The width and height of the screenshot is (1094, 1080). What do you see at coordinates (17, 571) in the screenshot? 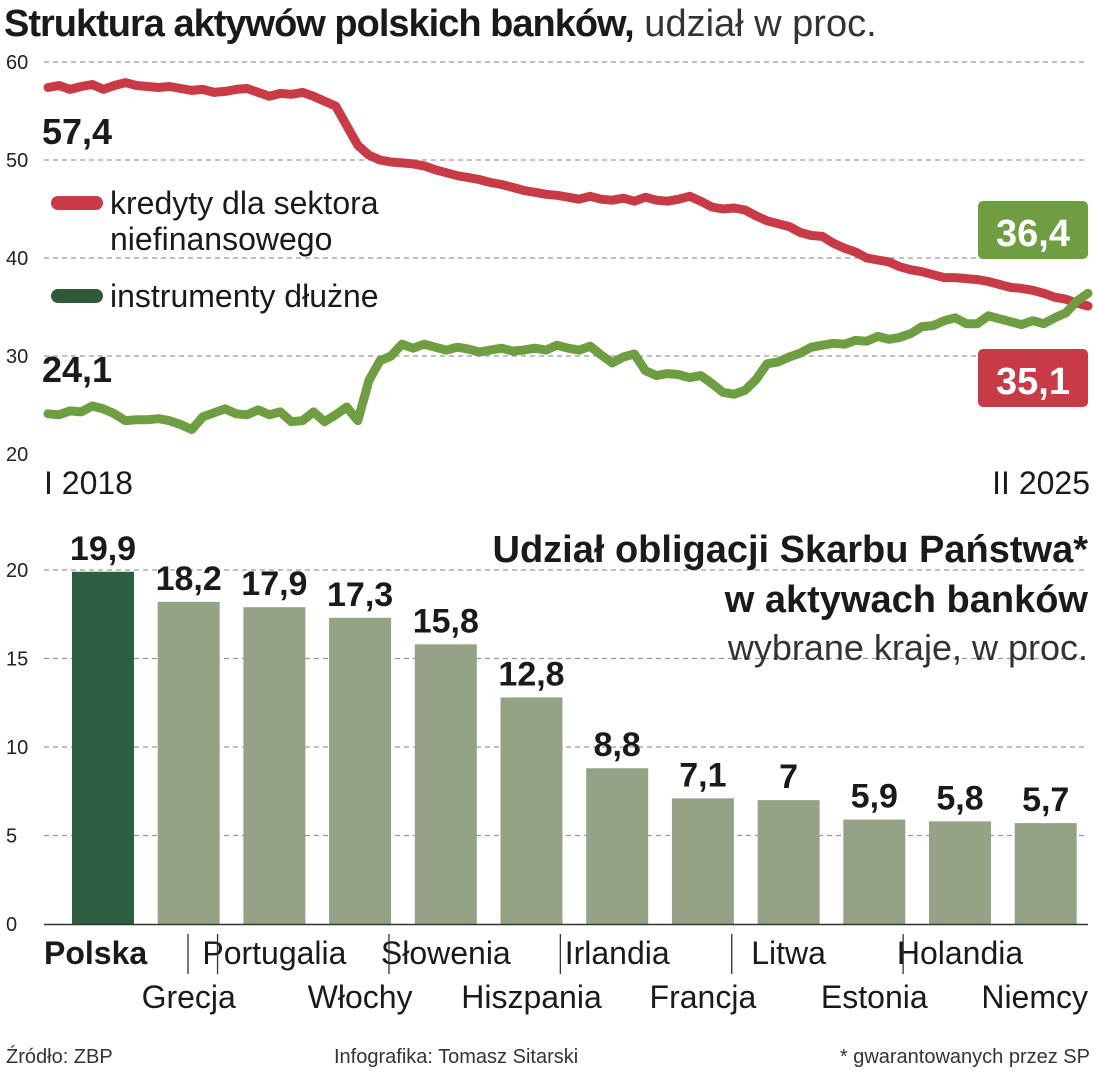
I see `bar-y-tick-label: 20` at bounding box center [17, 571].